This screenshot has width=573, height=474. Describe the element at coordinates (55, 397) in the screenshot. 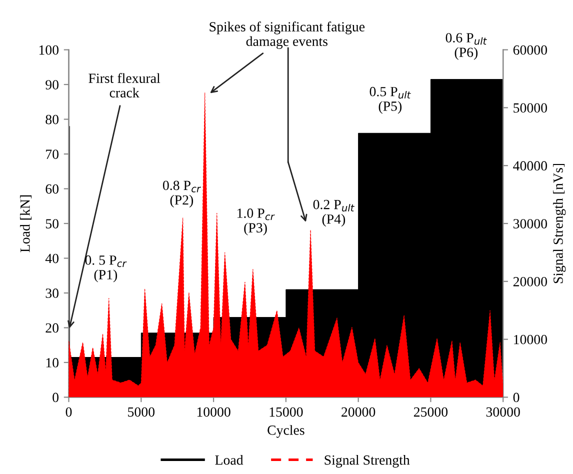

I see `y-tick-label: 0` at that location.